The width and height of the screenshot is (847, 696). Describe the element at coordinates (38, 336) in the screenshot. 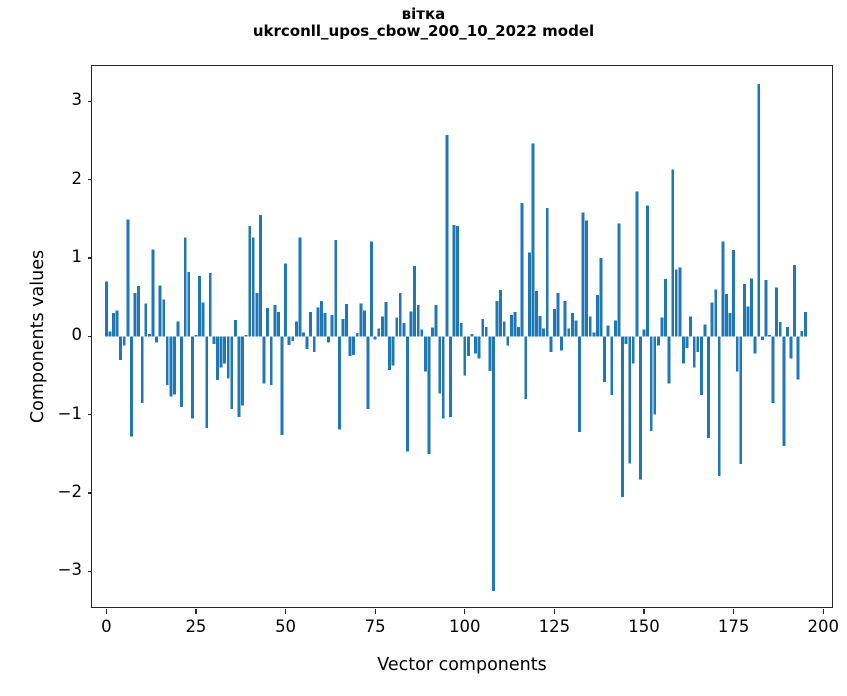

I see `y-axis-label: Components values` at that location.